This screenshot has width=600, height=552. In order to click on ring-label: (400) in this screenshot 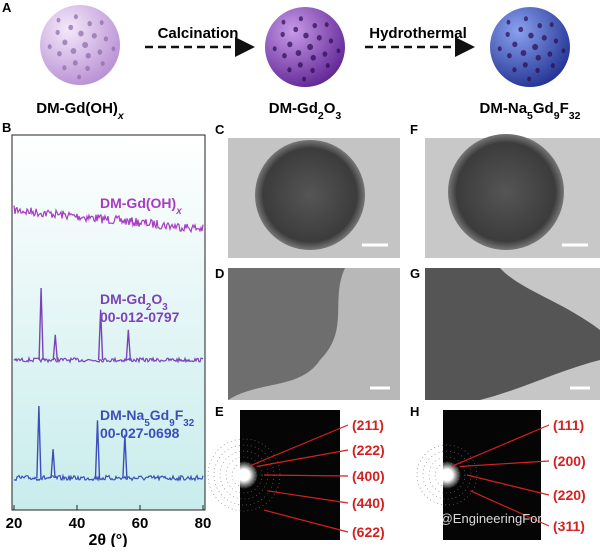, I will do `click(368, 476)`.